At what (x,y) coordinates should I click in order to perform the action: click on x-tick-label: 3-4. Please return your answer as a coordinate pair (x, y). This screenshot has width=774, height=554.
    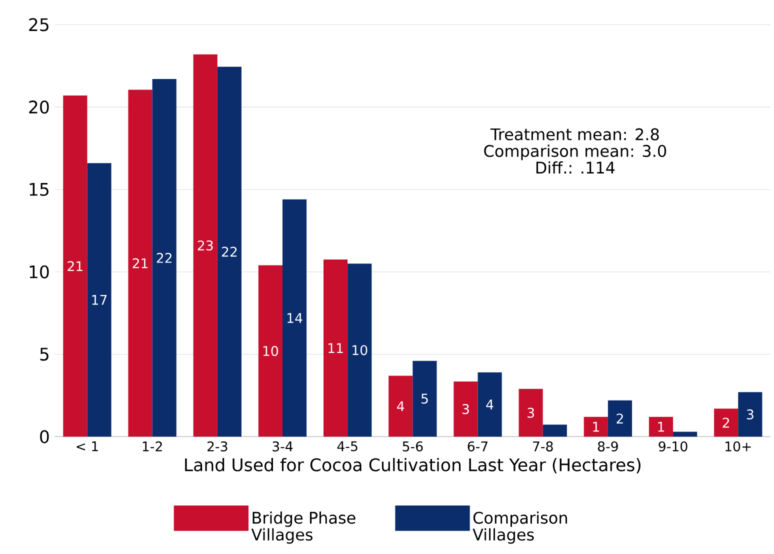
    Looking at the image, I should click on (282, 446).